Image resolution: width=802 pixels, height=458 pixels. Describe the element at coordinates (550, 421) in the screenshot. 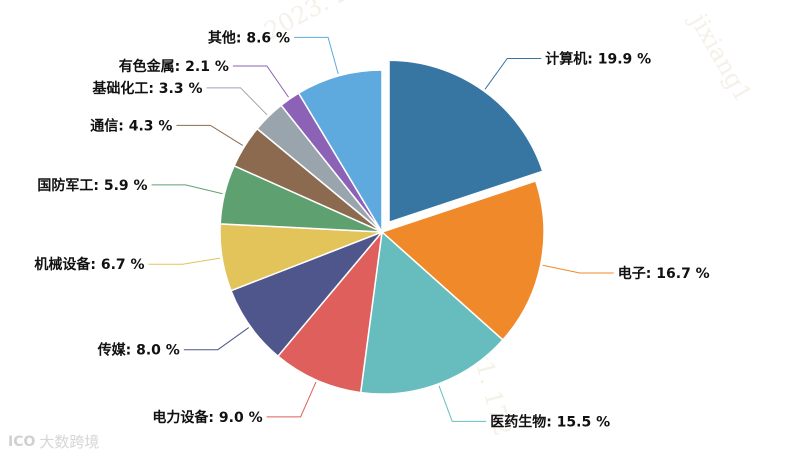

I see `pie-slice-label: 医药生物: 15.5 %` at that location.